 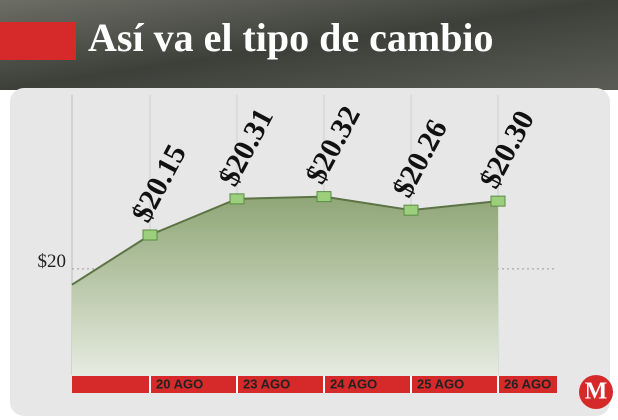 What do you see at coordinates (179, 383) in the screenshot?
I see `x-tick-label: 20 AGO` at bounding box center [179, 383].